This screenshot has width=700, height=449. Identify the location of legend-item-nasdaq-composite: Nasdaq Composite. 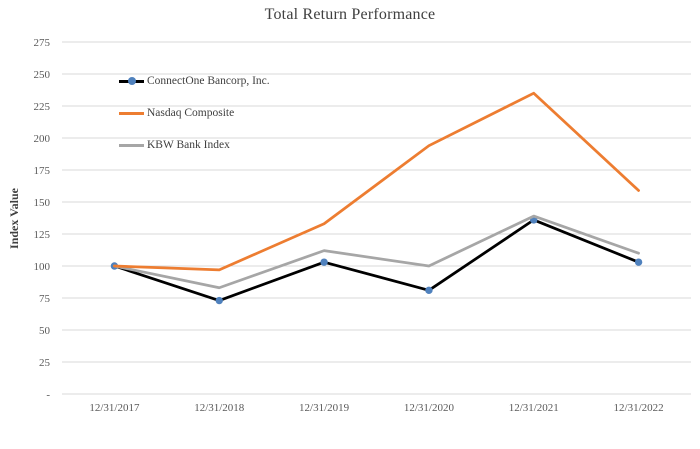
(194, 113).